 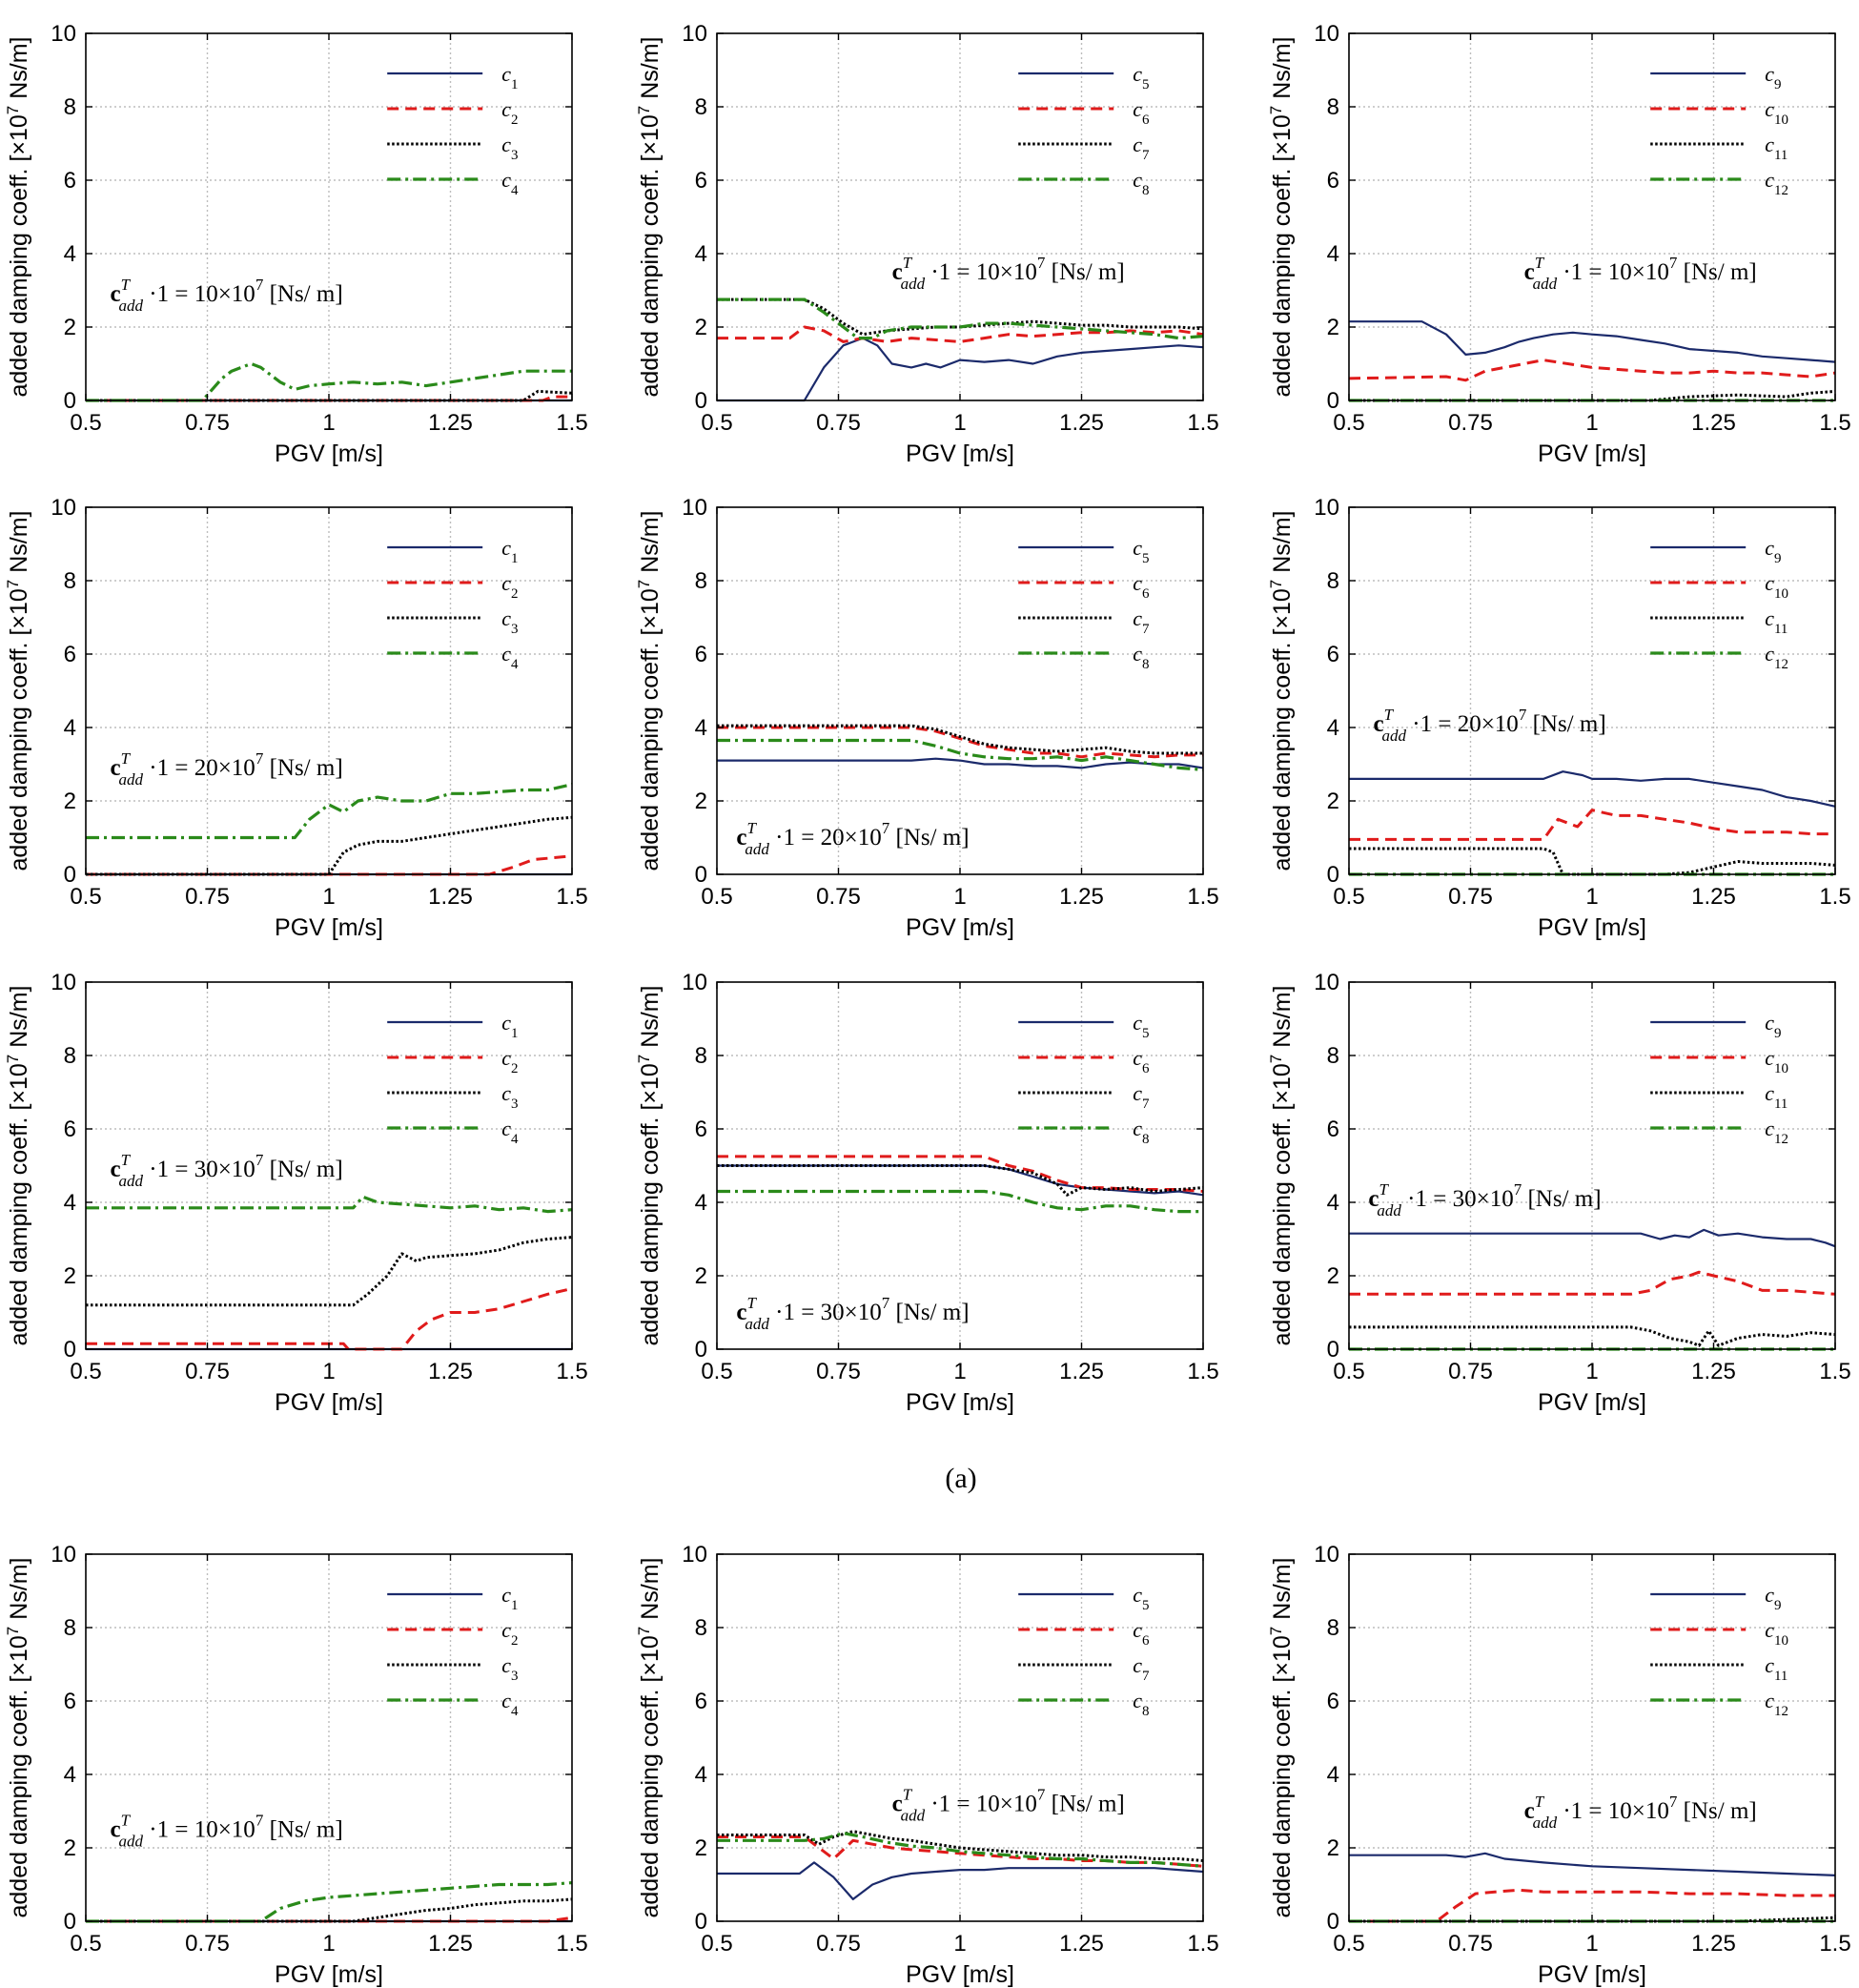 What do you see at coordinates (515, 1104) in the screenshot?
I see `legend-subscript: 3` at bounding box center [515, 1104].